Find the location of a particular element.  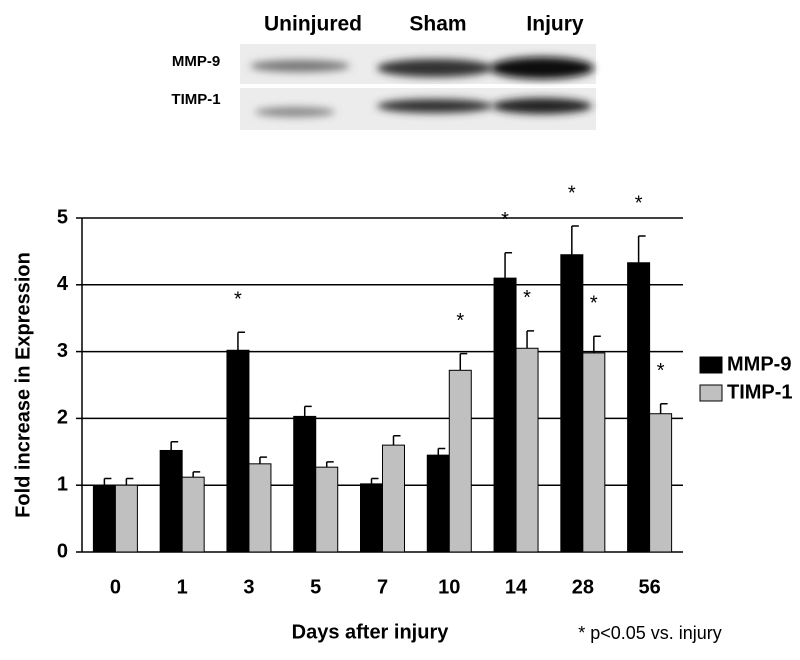

y-tick-label: 3 is located at coordinates (62, 351).